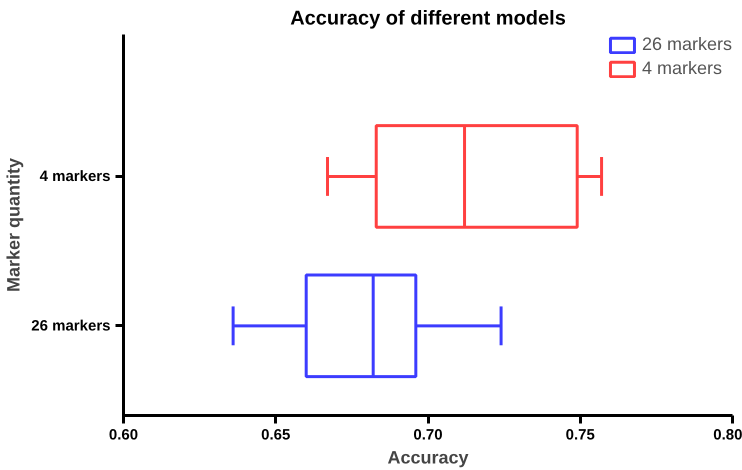 This screenshot has width=742, height=470. Describe the element at coordinates (123, 435) in the screenshot. I see `x-tick-label: 0.60` at that location.